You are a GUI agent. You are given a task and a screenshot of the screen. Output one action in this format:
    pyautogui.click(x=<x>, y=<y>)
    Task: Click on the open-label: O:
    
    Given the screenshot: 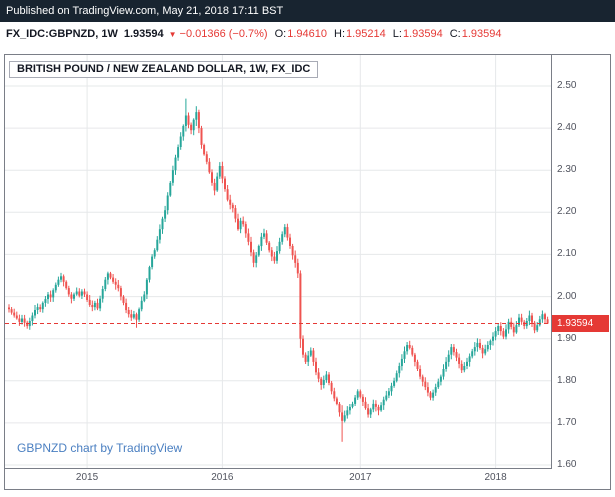 What is the action you would take?
    pyautogui.click(x=280, y=34)
    